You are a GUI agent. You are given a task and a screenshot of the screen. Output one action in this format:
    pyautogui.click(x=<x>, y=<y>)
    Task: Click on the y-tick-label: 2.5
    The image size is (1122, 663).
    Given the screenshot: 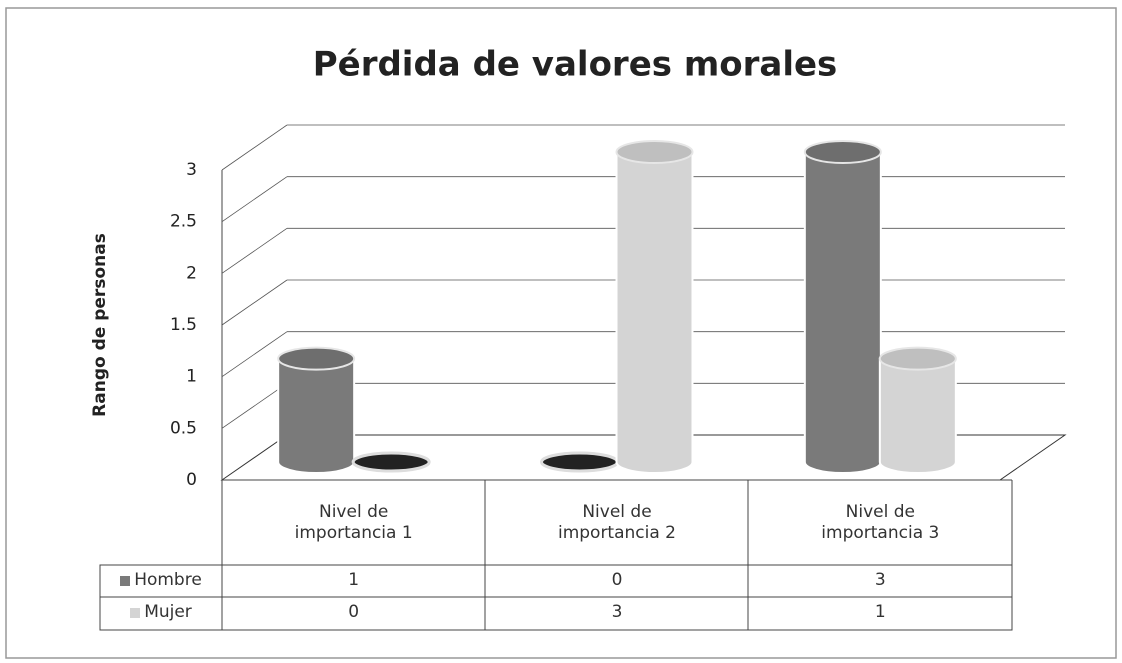 What is the action you would take?
    pyautogui.click(x=183, y=222)
    